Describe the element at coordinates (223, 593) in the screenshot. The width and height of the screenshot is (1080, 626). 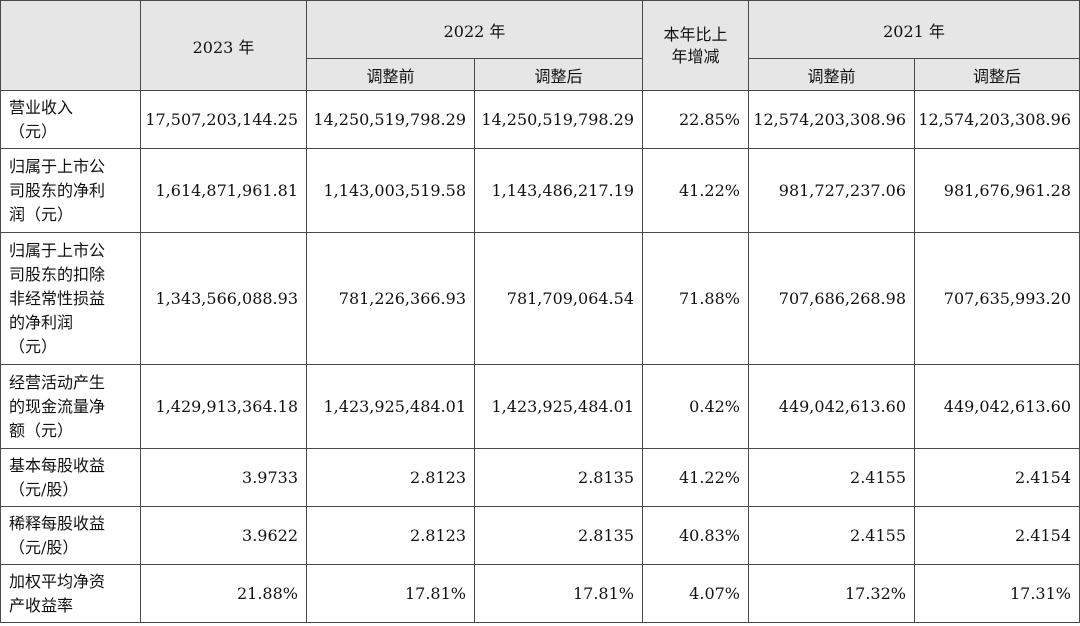
I see `value-cell: 21.88%` at that location.